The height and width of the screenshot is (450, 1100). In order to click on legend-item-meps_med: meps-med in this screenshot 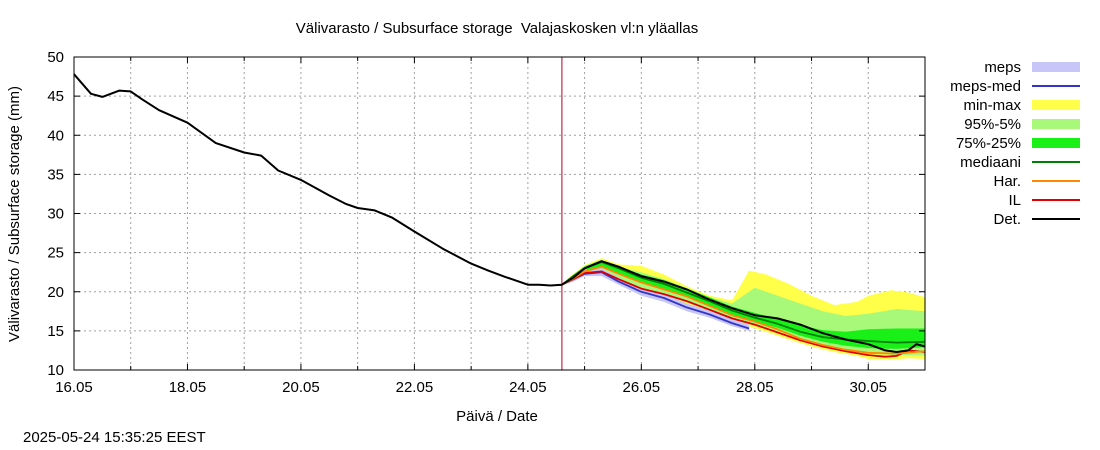, I will do `click(1015, 86)`.